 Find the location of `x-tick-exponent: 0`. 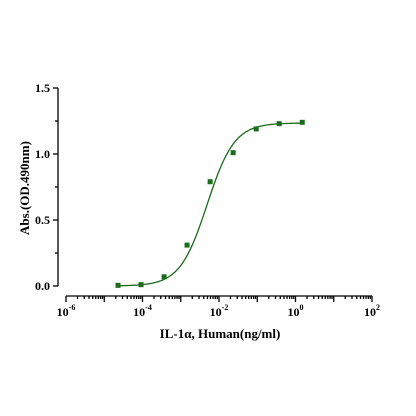

x-tick-exponent: 0 is located at coordinates (302, 307).